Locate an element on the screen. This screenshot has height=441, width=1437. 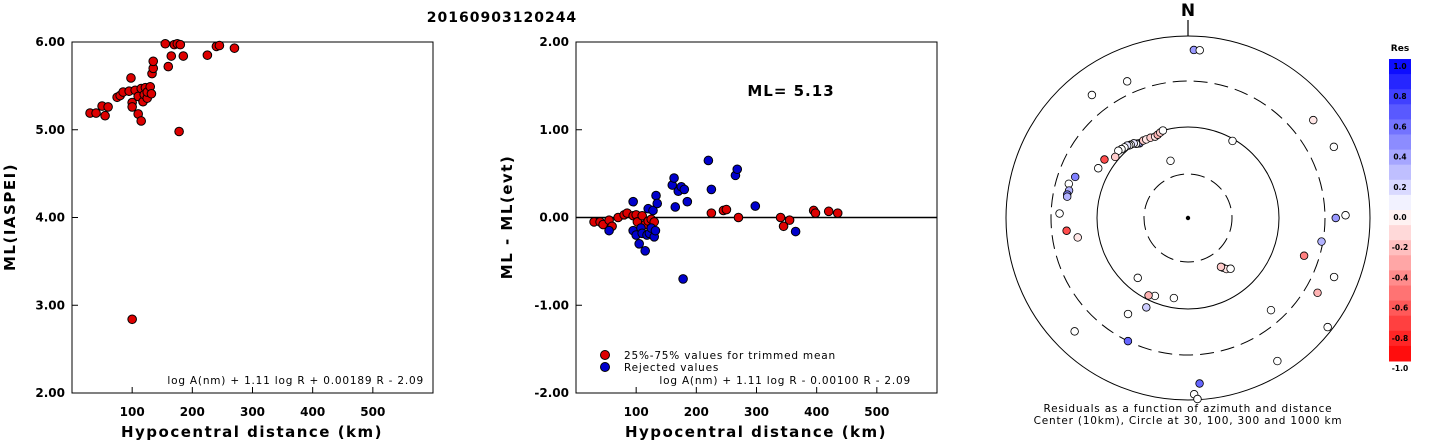
p1-ytick-label: 5.00 is located at coordinates (50, 130).